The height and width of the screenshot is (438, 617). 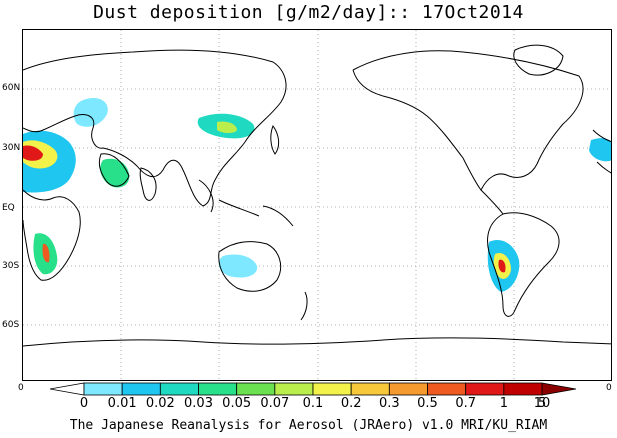 What do you see at coordinates (11, 325) in the screenshot?
I see `lat-label-60s: 60S` at bounding box center [11, 325].